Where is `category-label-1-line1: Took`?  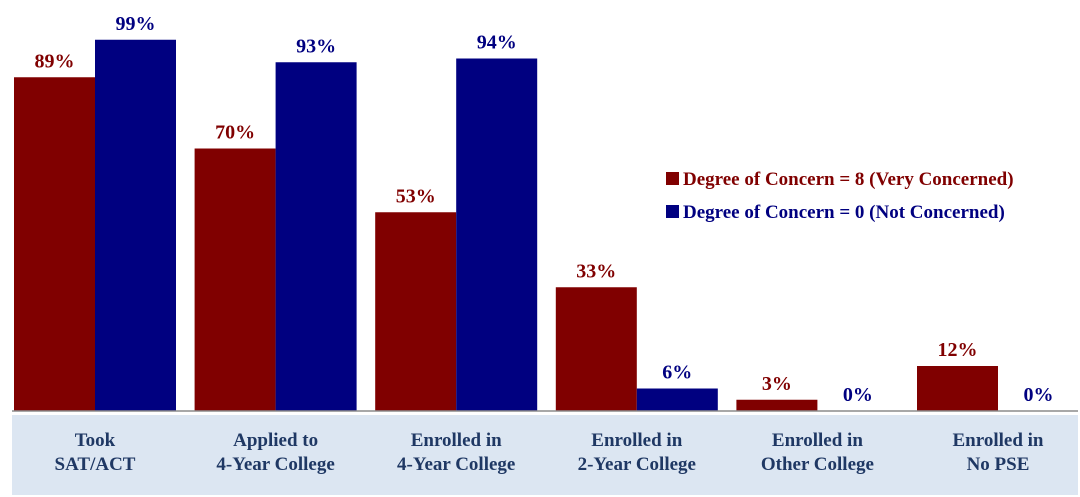 category-label-1-line1: Took is located at coordinates (95, 440).